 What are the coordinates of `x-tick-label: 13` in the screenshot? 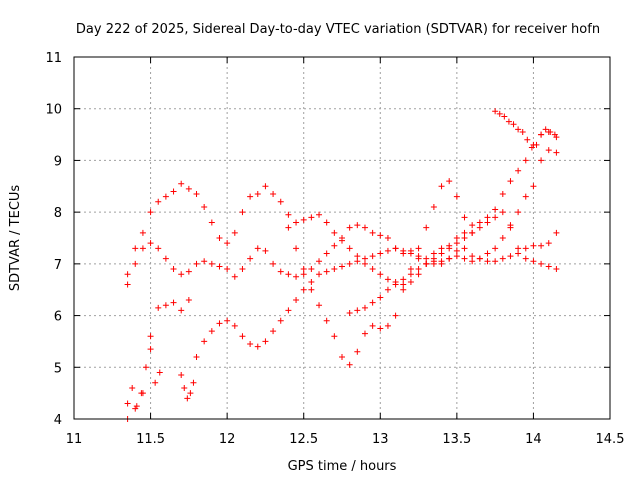 It's located at (380, 439).